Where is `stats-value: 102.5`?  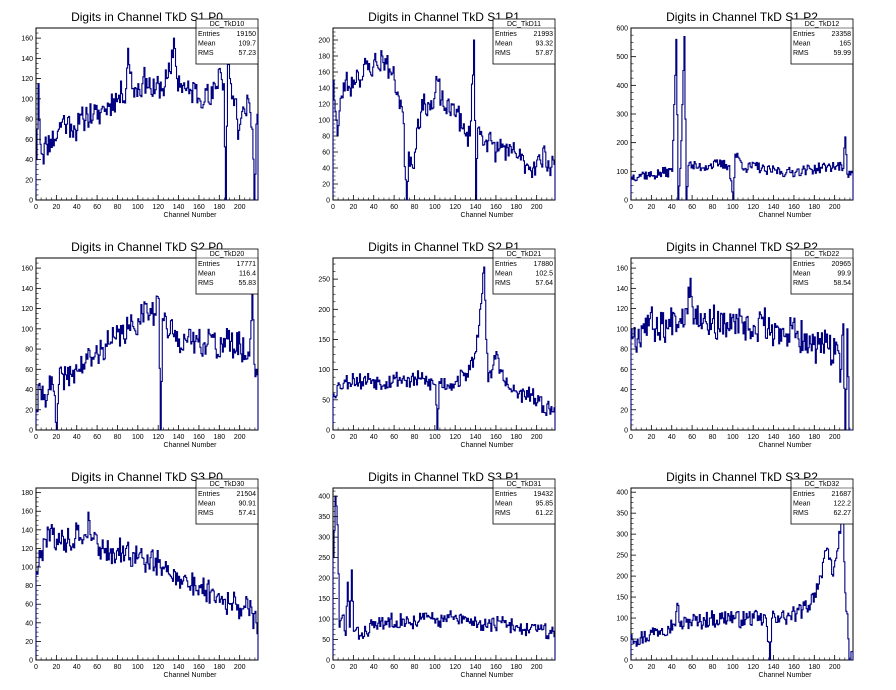 stats-value: 102.5 is located at coordinates (544, 274).